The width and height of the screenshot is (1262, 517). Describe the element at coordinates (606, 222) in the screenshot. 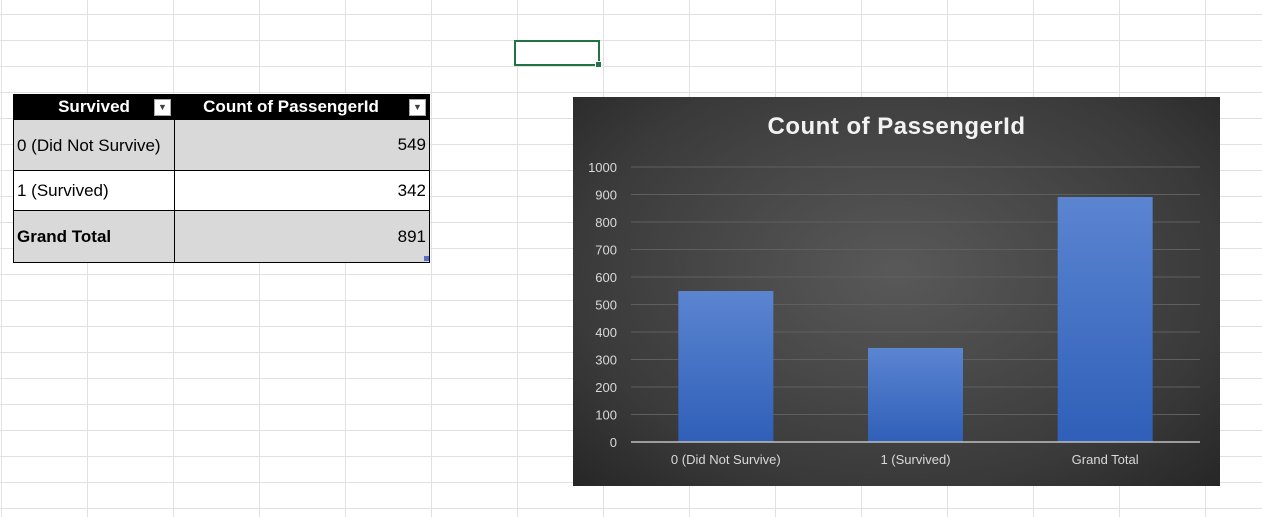

I see `y-tick-label: 800` at that location.